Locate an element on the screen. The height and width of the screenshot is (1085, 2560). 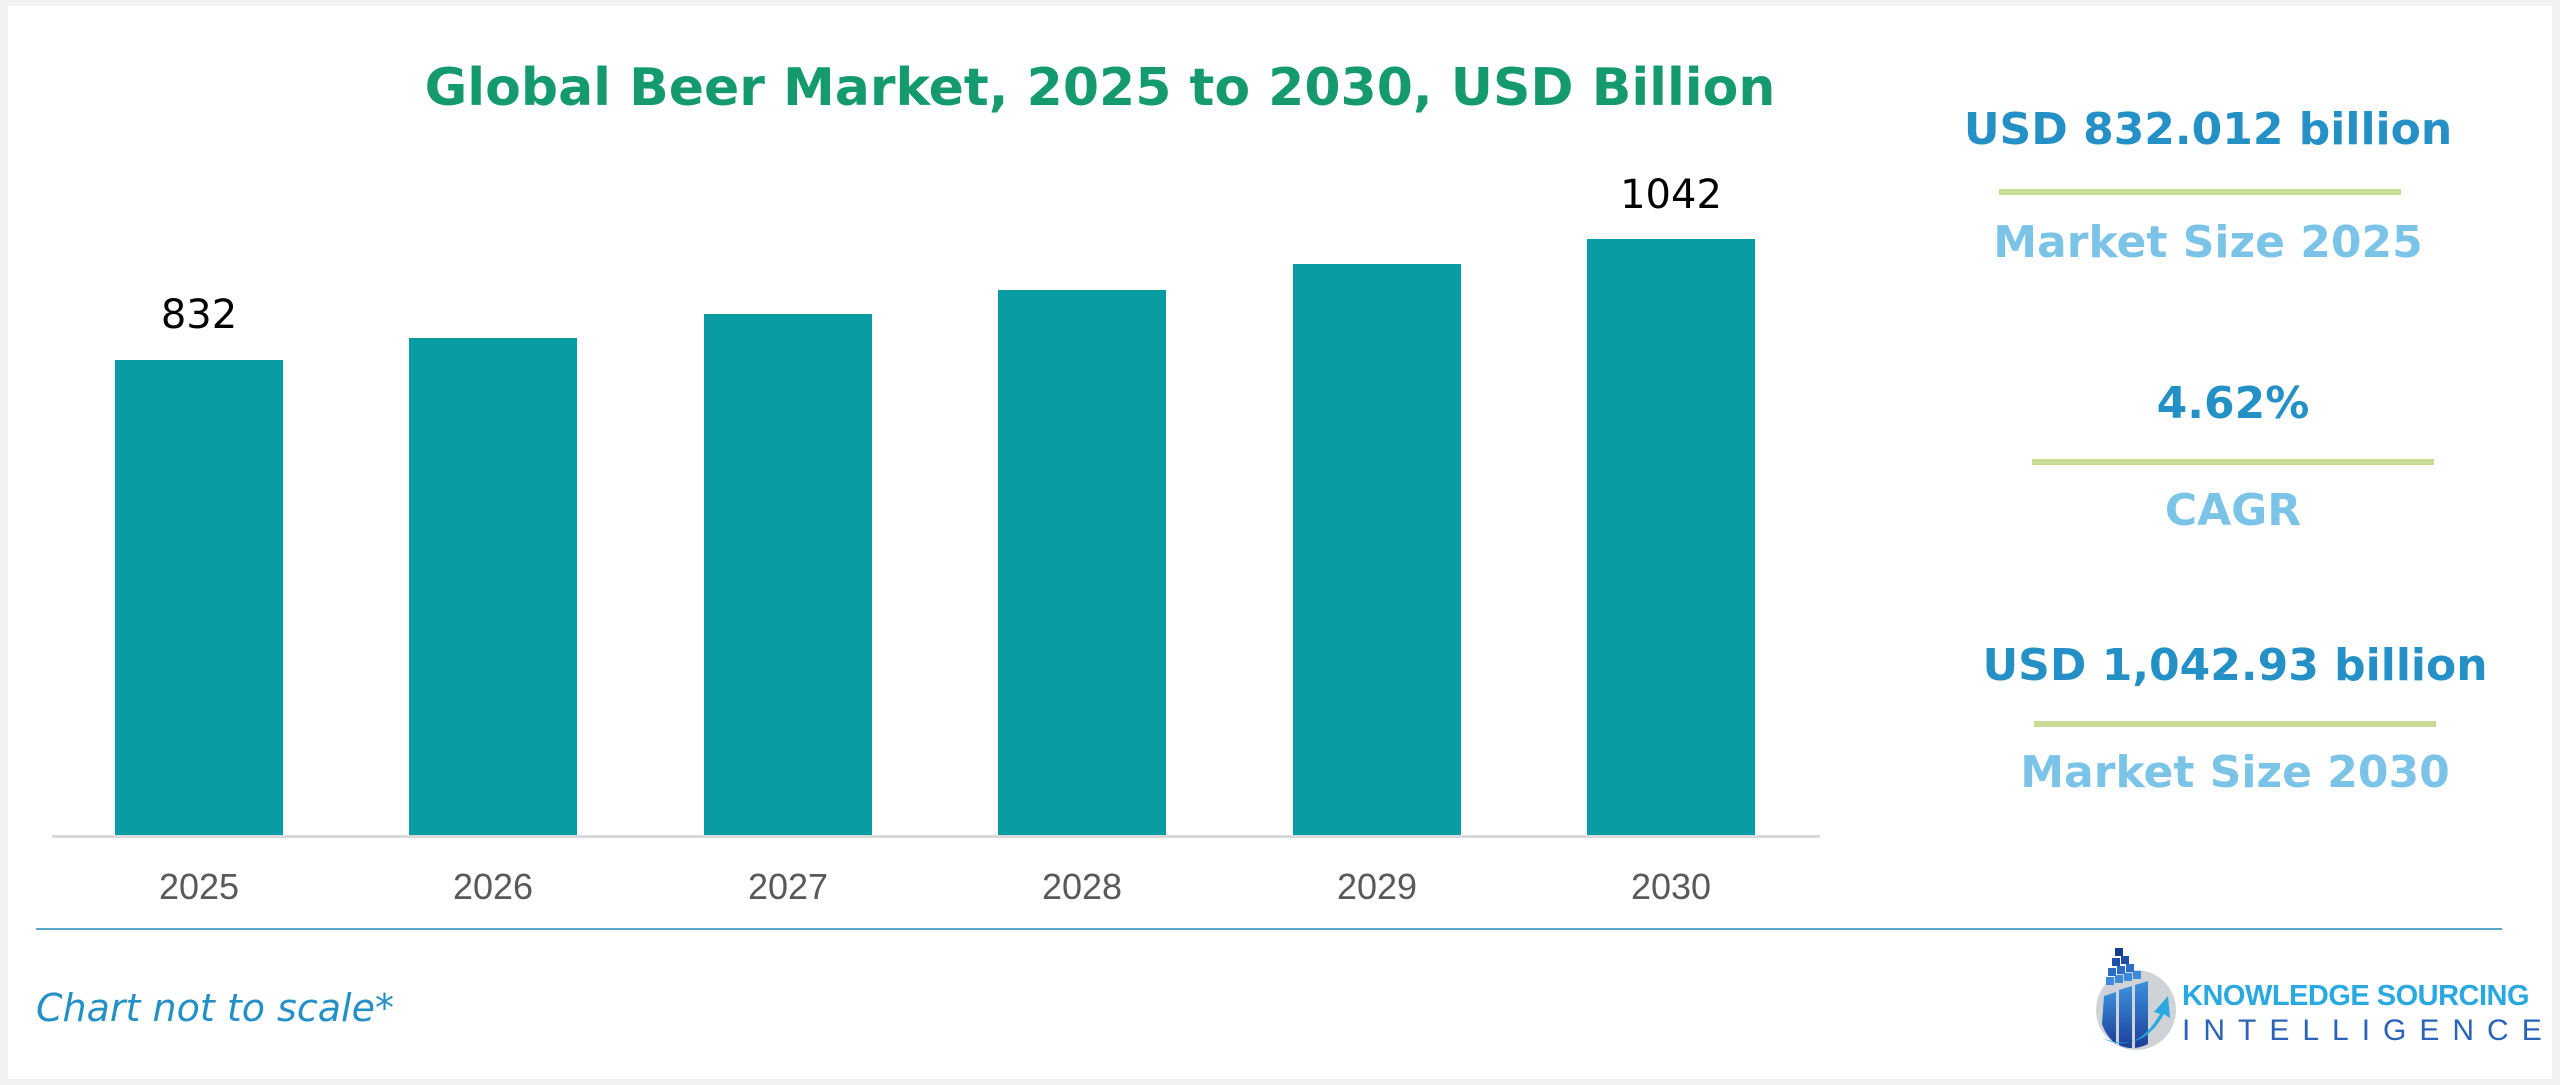
bar-2025 is located at coordinates (199, 597).